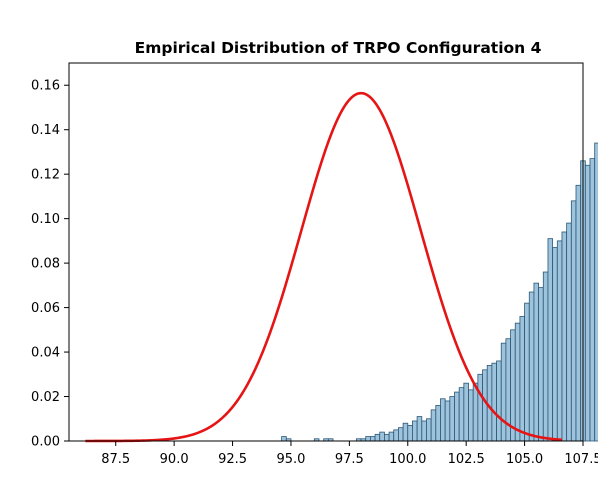 The width and height of the screenshot is (598, 497). What do you see at coordinates (174, 459) in the screenshot?
I see `x-tick-label: 90.0` at bounding box center [174, 459].